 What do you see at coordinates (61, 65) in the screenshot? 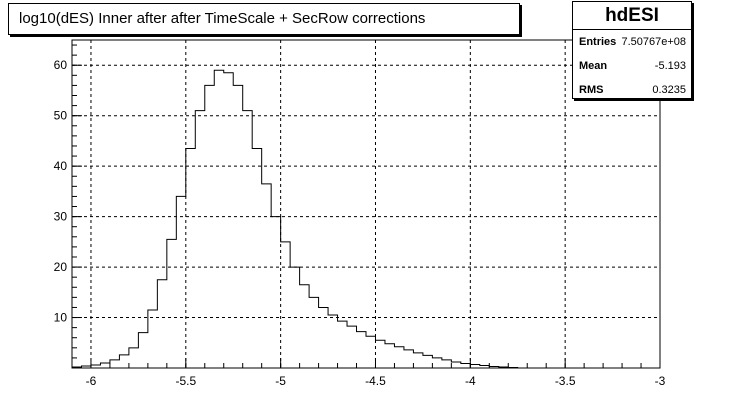
I see `y-tick-label-5: 60` at bounding box center [61, 65].